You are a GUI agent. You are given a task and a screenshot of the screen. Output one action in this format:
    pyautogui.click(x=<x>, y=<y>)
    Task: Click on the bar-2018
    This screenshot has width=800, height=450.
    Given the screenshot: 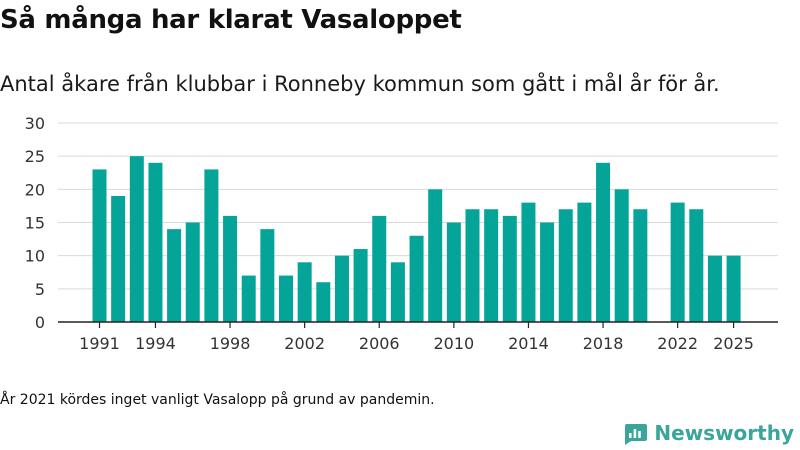 What is the action you would take?
    pyautogui.click(x=603, y=242)
    